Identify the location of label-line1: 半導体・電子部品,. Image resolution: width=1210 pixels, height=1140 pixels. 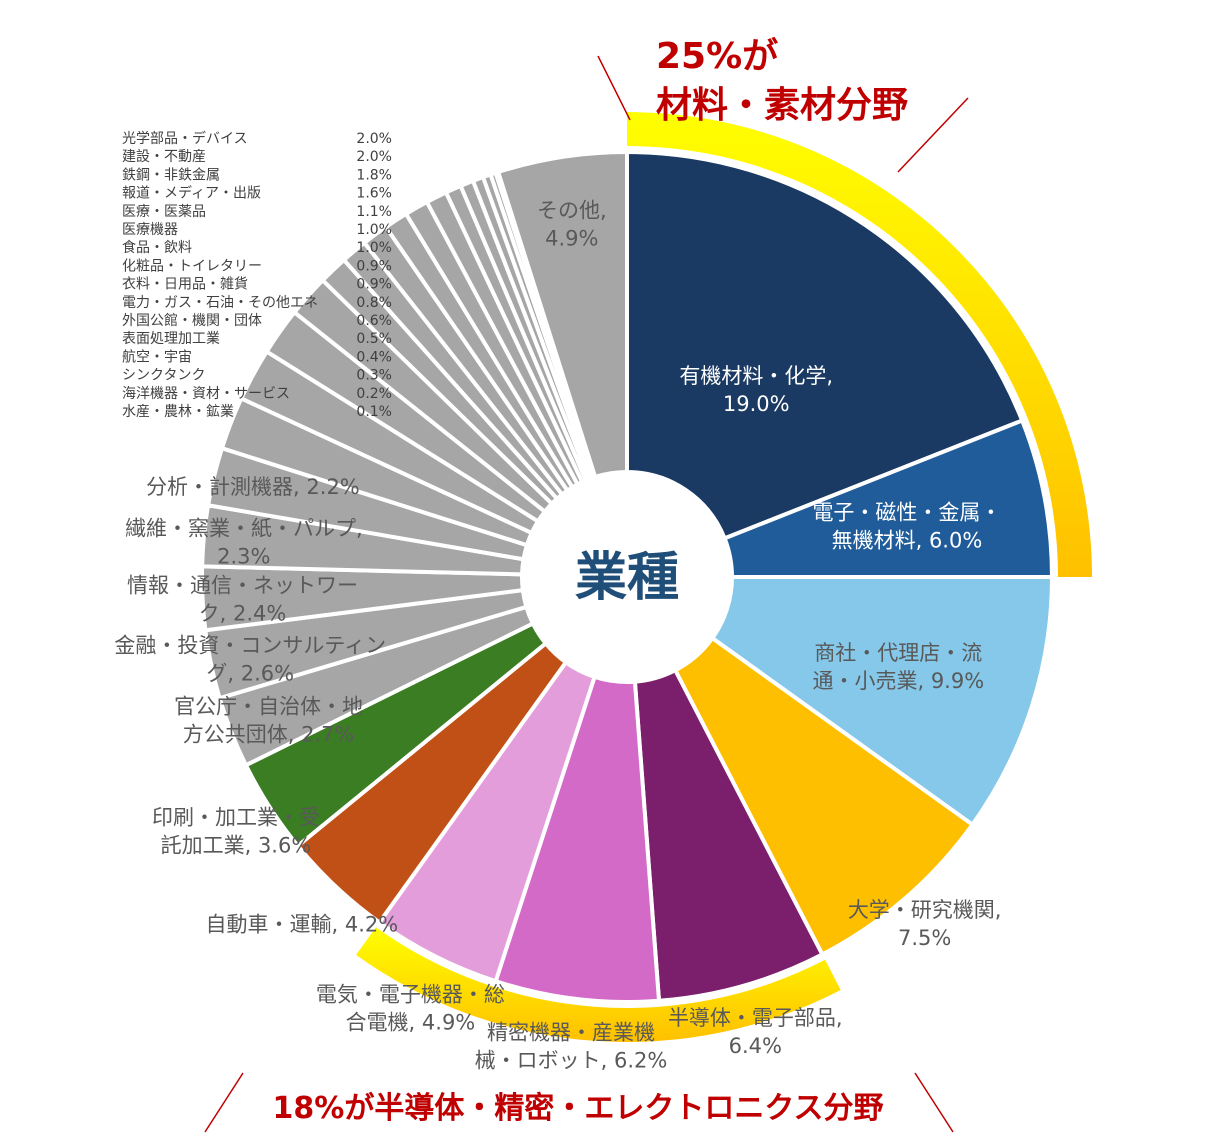
(755, 1018).